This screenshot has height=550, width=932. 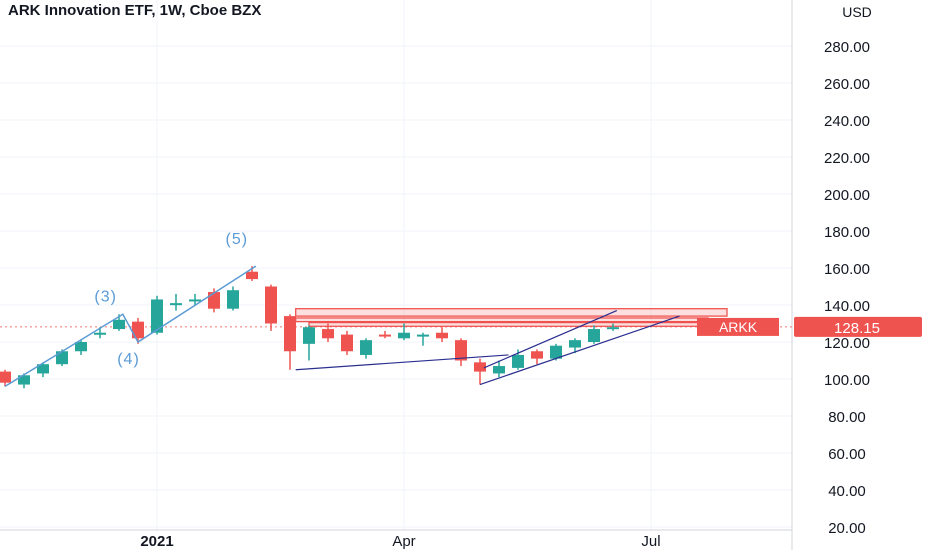 I want to click on y-tick-label: 140.00, so click(x=847, y=306).